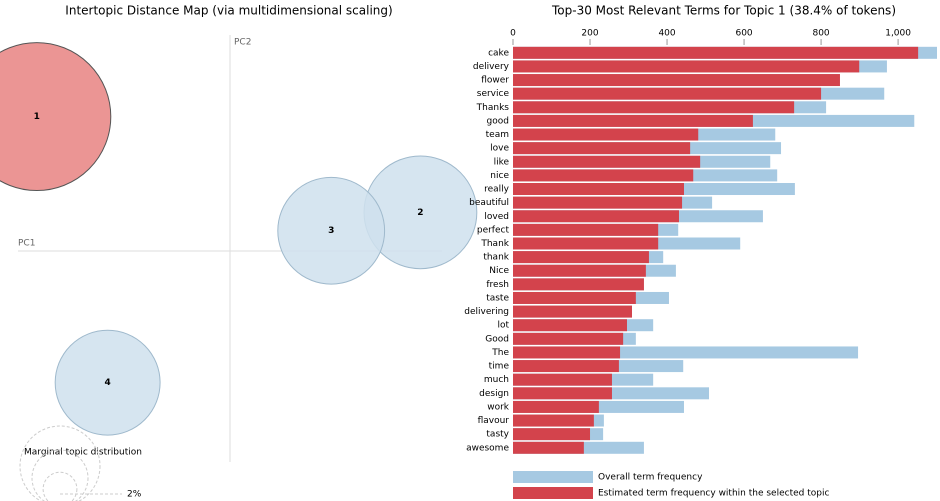 This screenshot has height=501, width=940. Describe the element at coordinates (486, 312) in the screenshot. I see `term-label: delivering` at that location.